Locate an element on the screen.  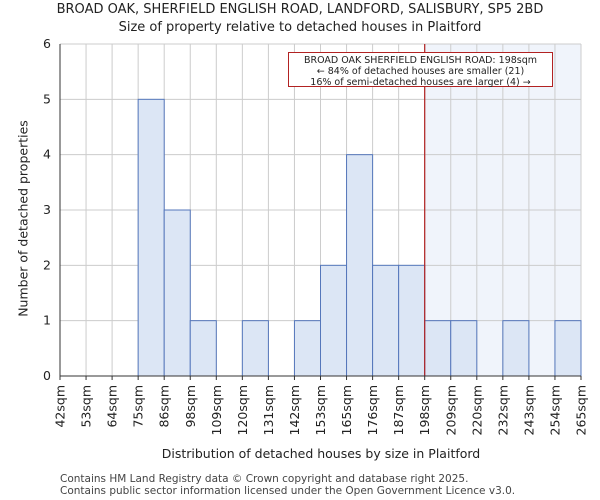
x-tick-label: 120sqm is located at coordinates (242, 410).